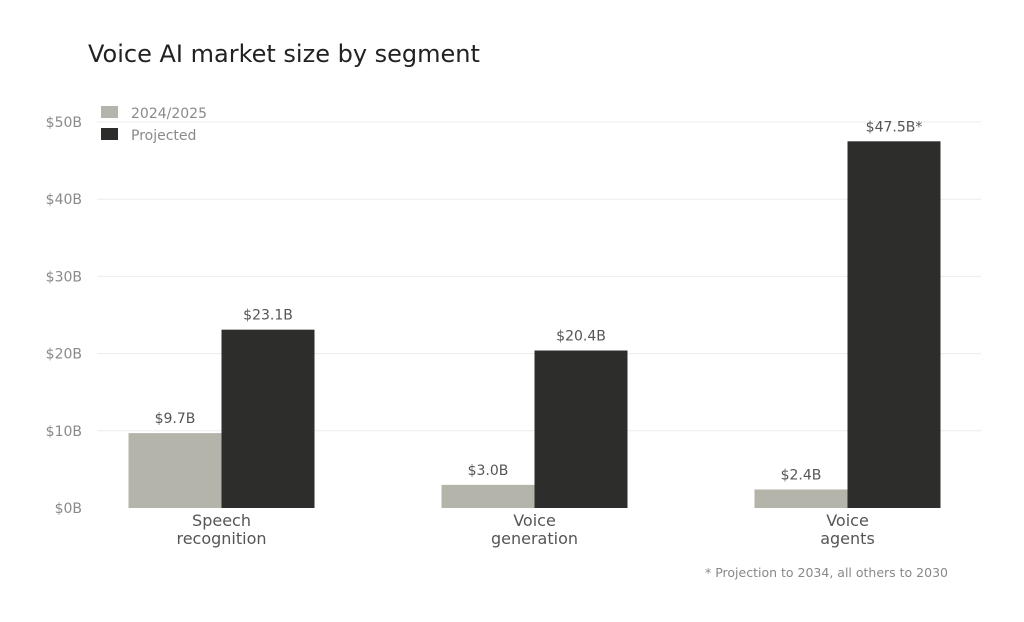  I want to click on y-tick-label: $50B, so click(64, 123).